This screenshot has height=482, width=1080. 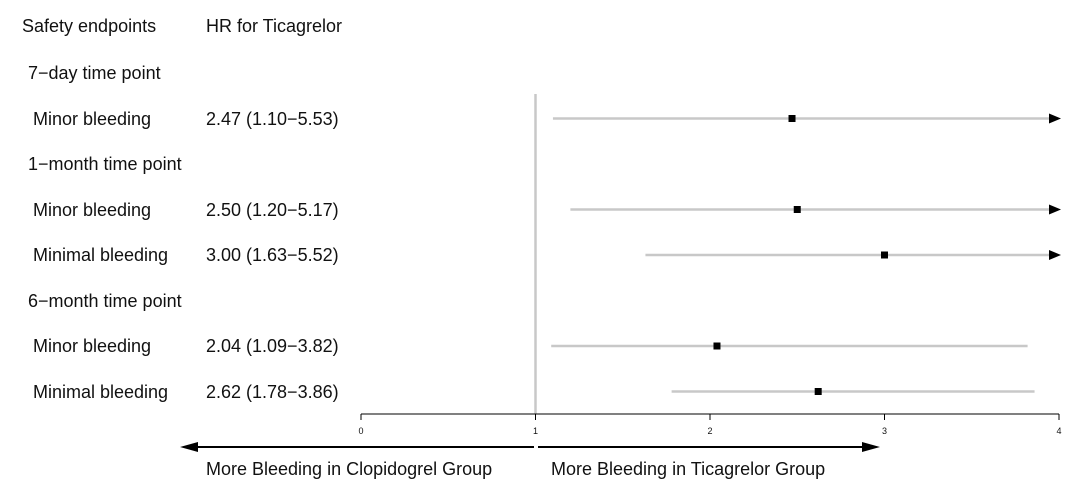 What do you see at coordinates (272, 209) in the screenshot?
I see `hr-value-label: 2.50 (1.20−5.17)` at bounding box center [272, 209].